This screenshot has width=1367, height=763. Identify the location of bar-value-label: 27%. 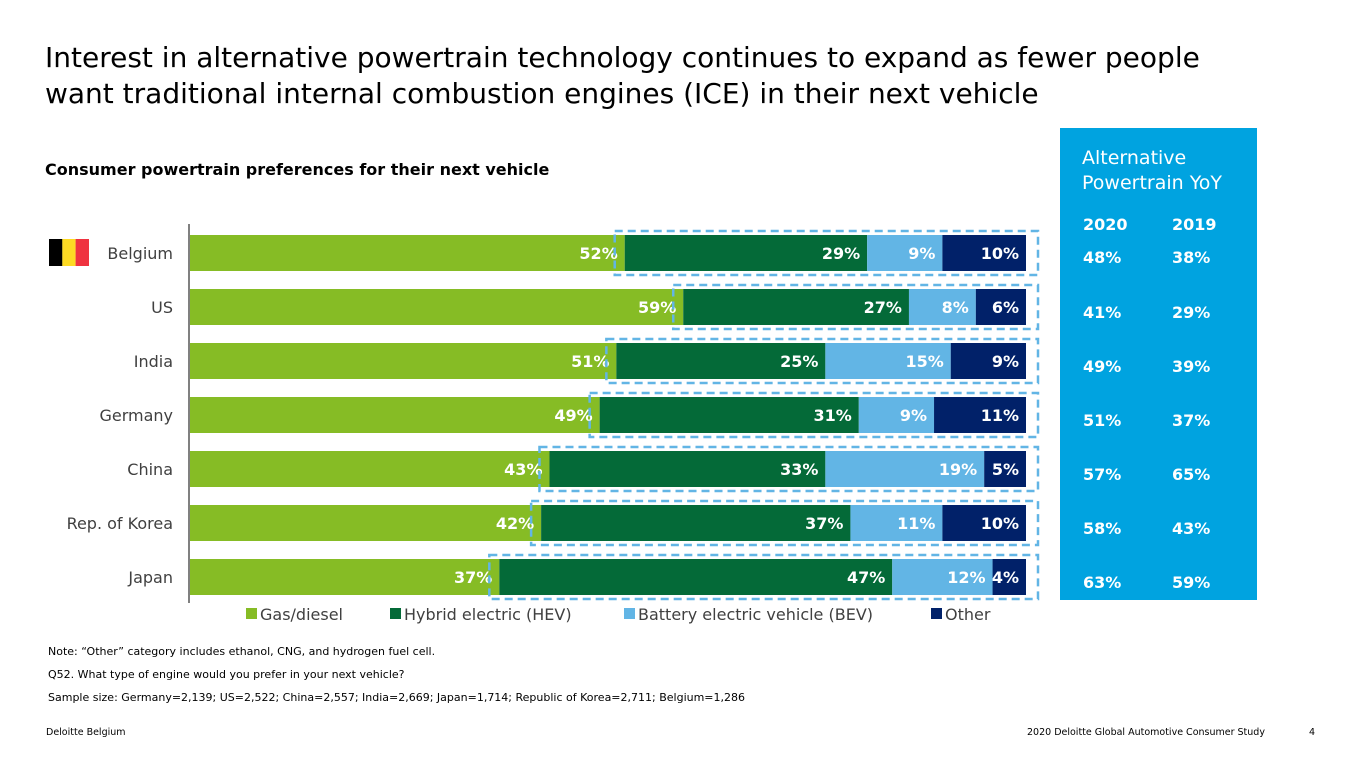
(883, 307).